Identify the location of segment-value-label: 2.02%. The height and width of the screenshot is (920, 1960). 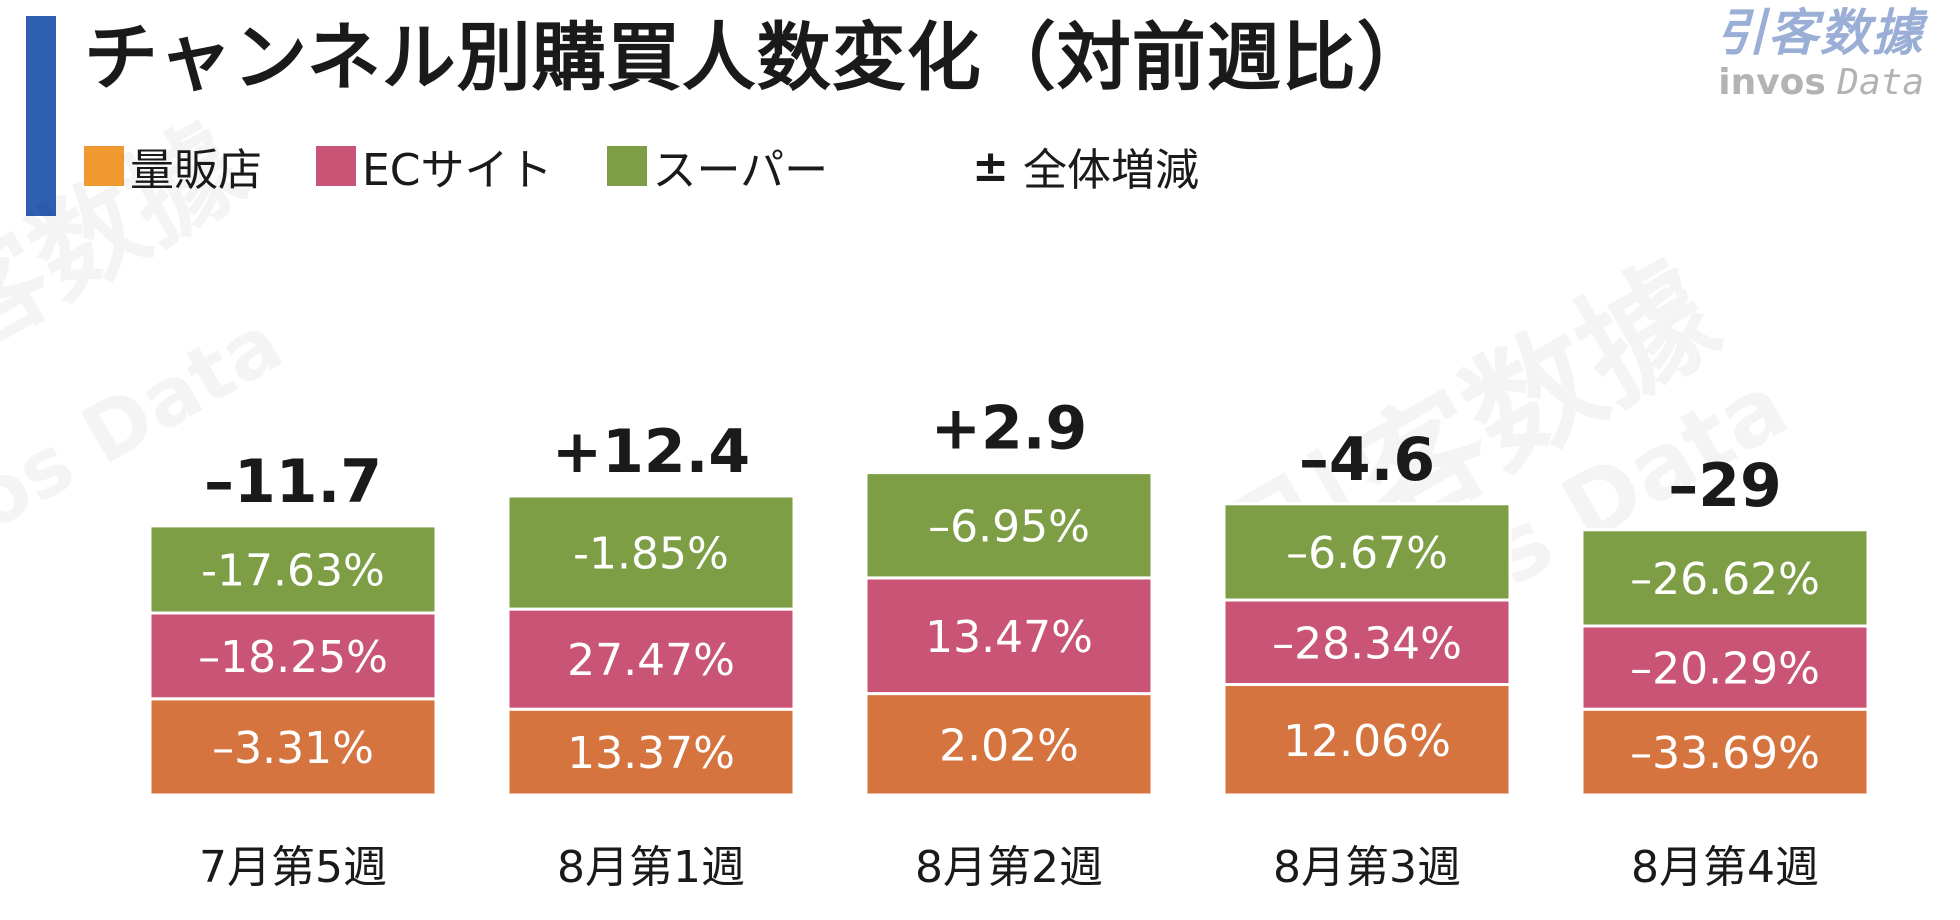
(1009, 745).